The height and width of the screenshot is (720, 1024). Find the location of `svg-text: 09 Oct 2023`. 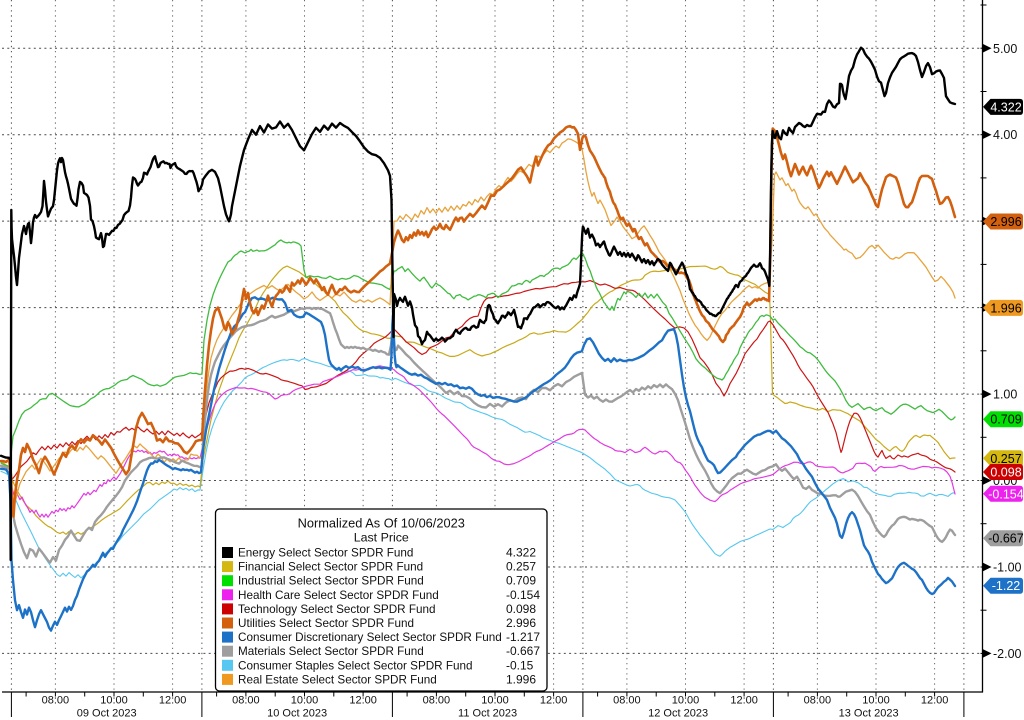

svg-text: 09 Oct 2023 is located at coordinates (107, 714).